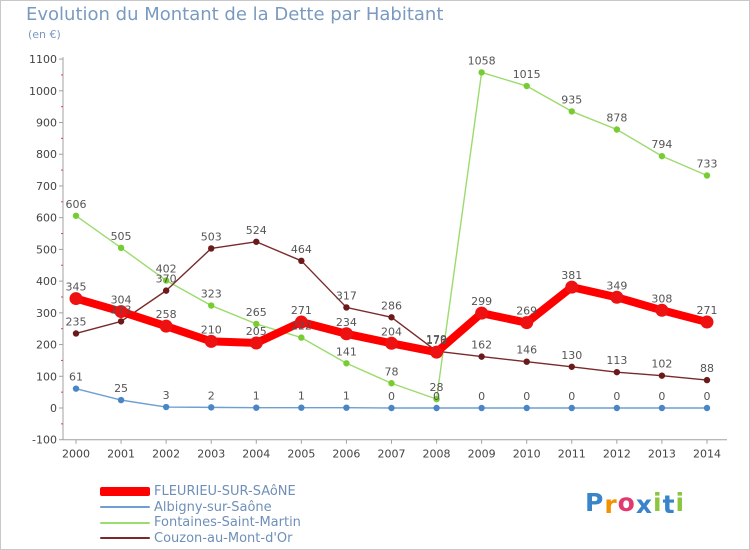  I want to click on x-tick-label: 2003, so click(211, 454).